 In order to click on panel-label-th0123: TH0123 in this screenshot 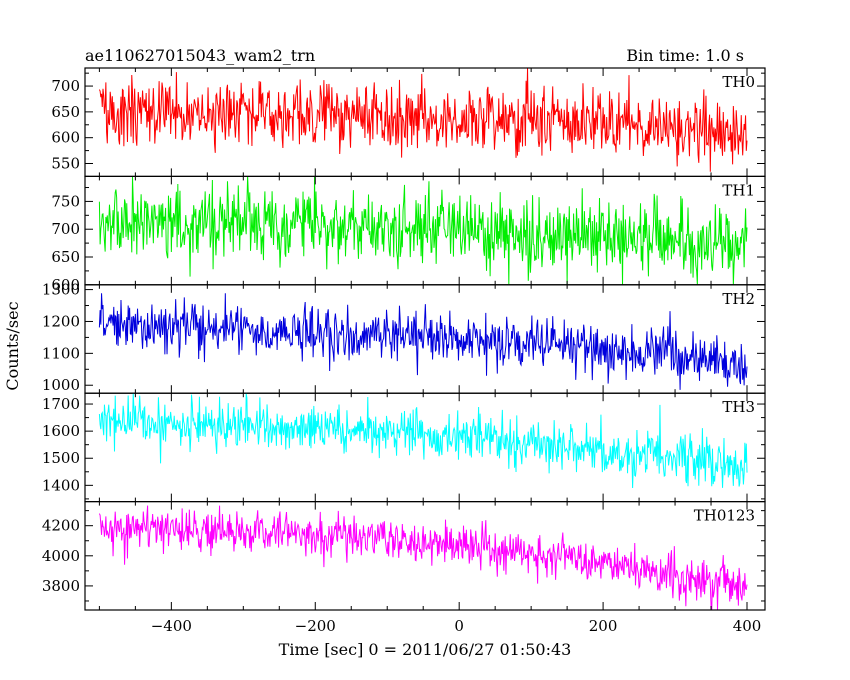, I will do `click(724, 516)`.